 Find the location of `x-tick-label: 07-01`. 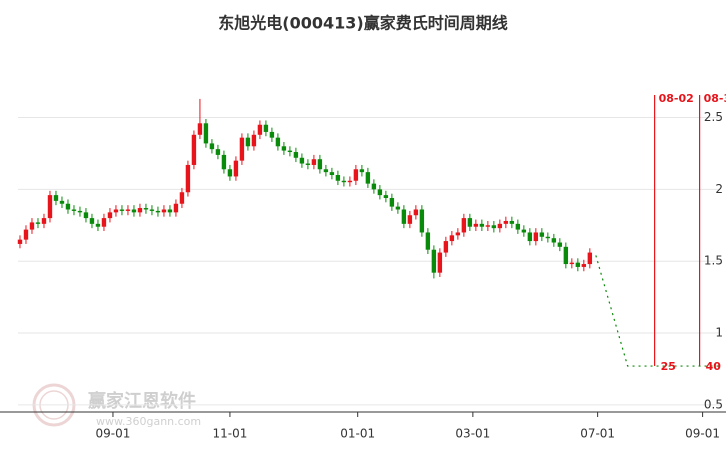

x-tick-label: 07-01 is located at coordinates (597, 434).